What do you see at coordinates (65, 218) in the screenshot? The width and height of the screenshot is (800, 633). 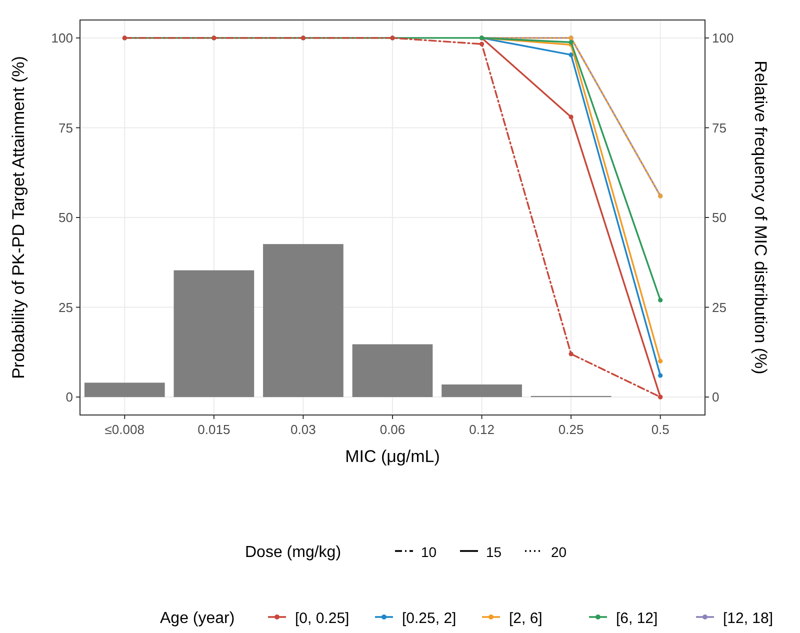 I see `y-tick-label: 50` at bounding box center [65, 218].